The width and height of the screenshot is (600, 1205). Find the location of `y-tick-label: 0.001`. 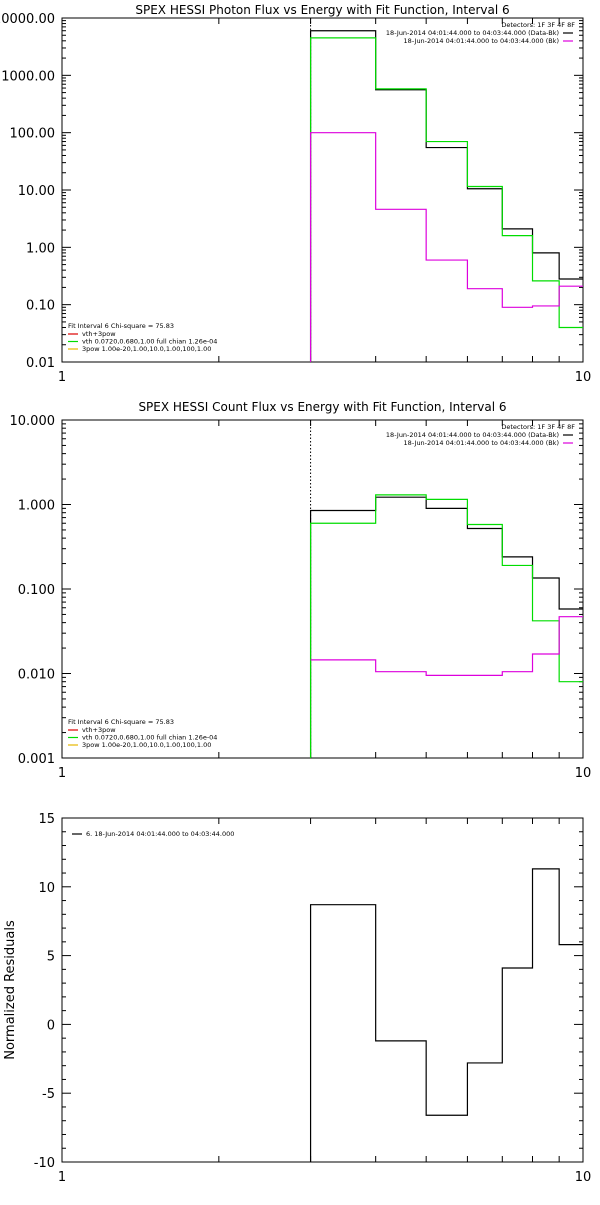

y-tick-label: 0.001 is located at coordinates (36, 759).